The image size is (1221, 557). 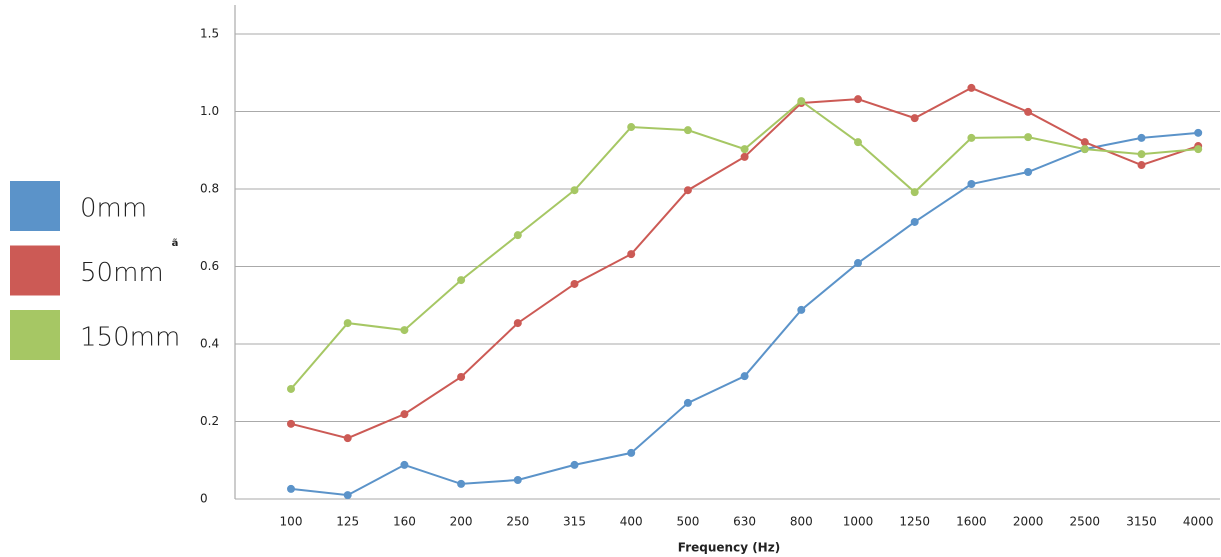 I want to click on legend-label: 50mm, so click(x=122, y=273).